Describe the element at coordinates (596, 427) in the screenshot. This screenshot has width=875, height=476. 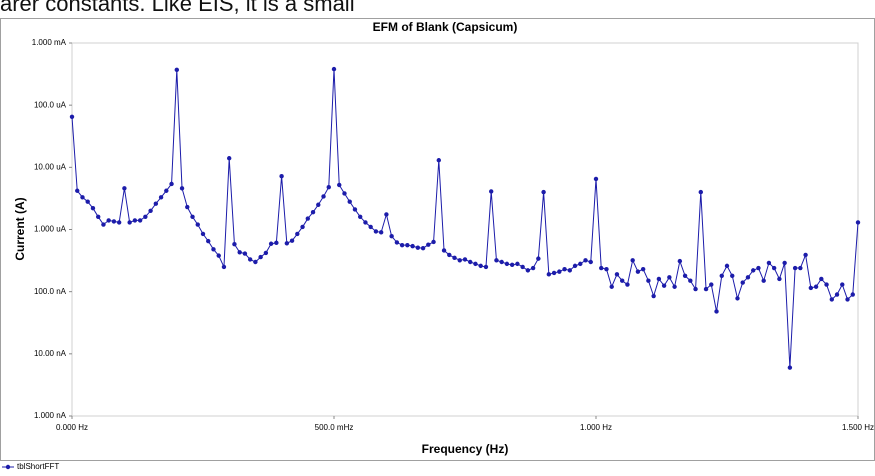
I see `x-tick-label: 1.000 Hz` at that location.